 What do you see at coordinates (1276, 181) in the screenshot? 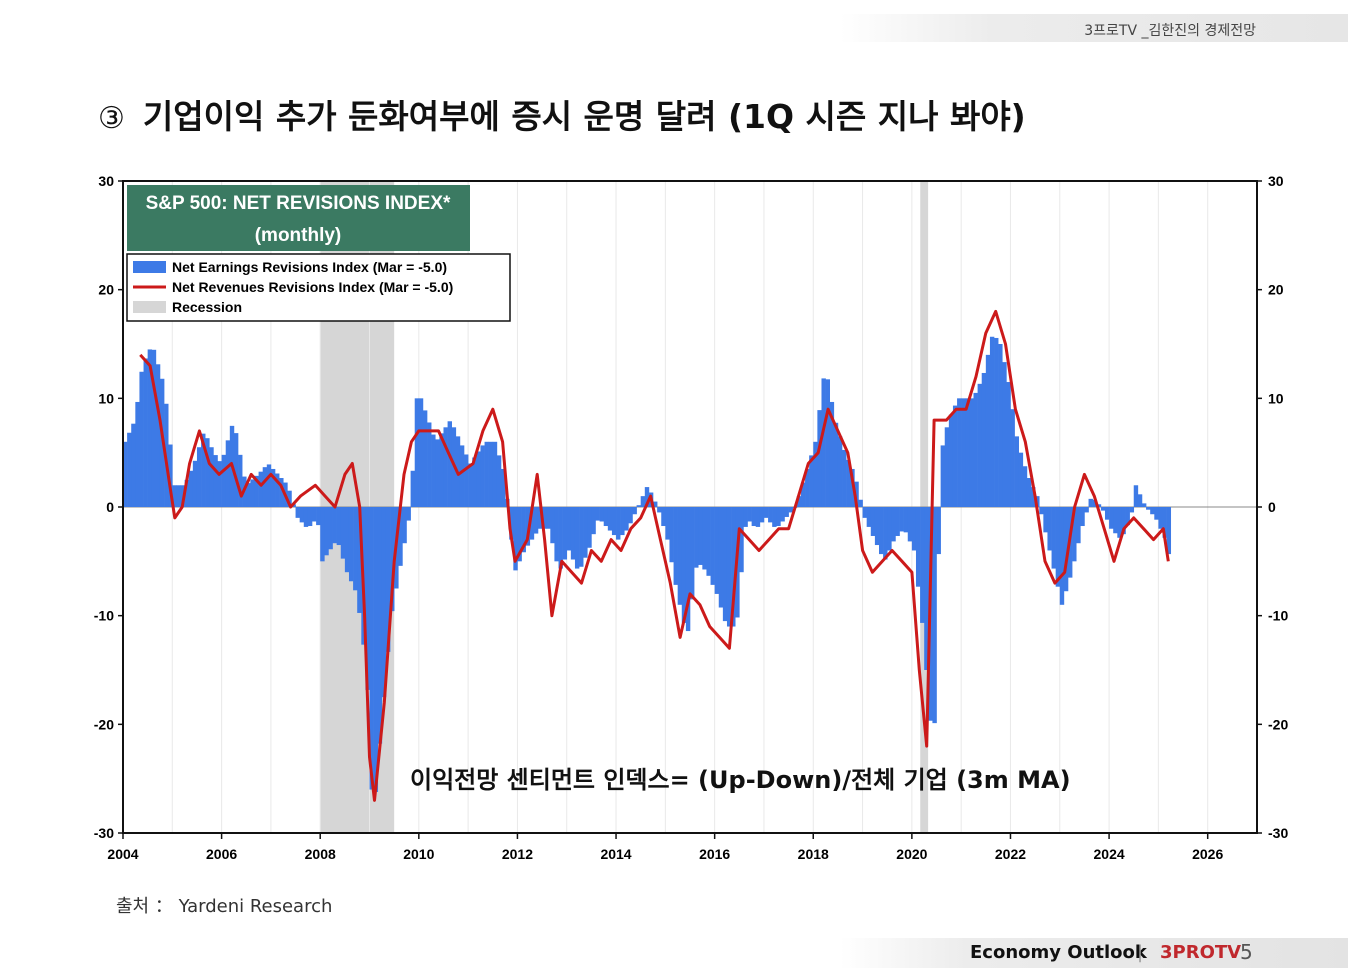
I see `y-tick-label-right: 30` at bounding box center [1276, 181].